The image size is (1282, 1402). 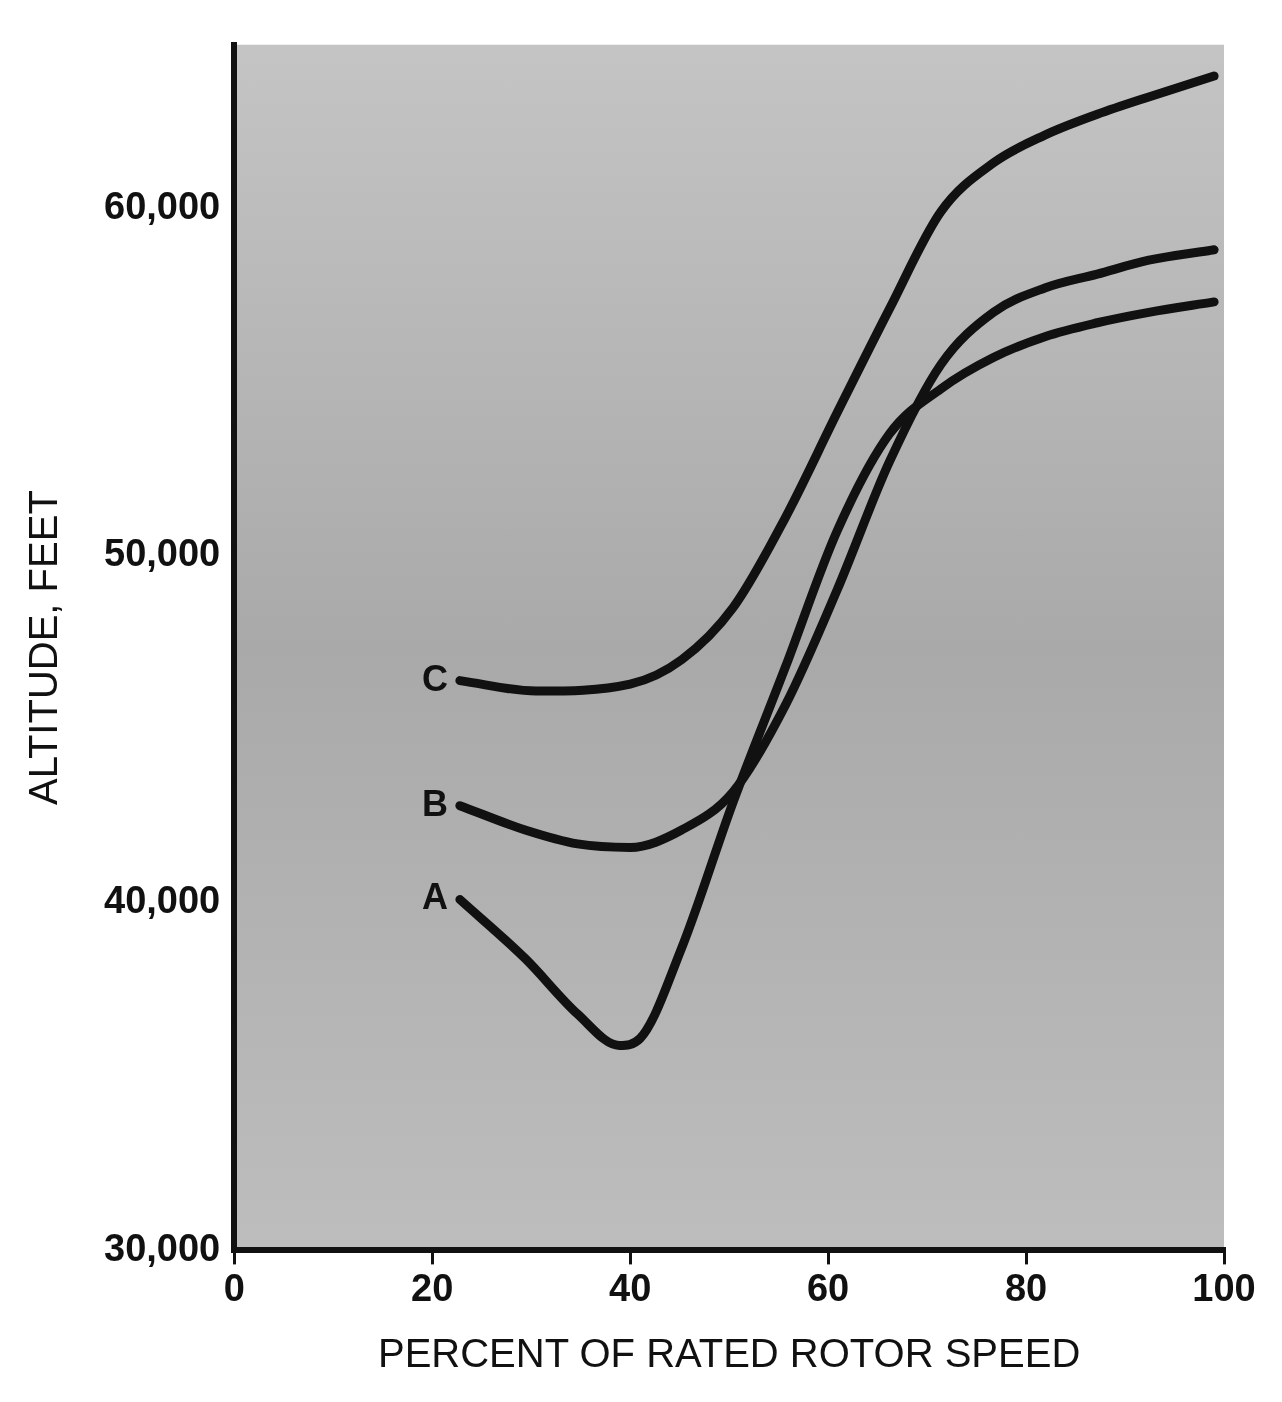 I want to click on y-tick-label: 40,000, so click(x=162, y=900).